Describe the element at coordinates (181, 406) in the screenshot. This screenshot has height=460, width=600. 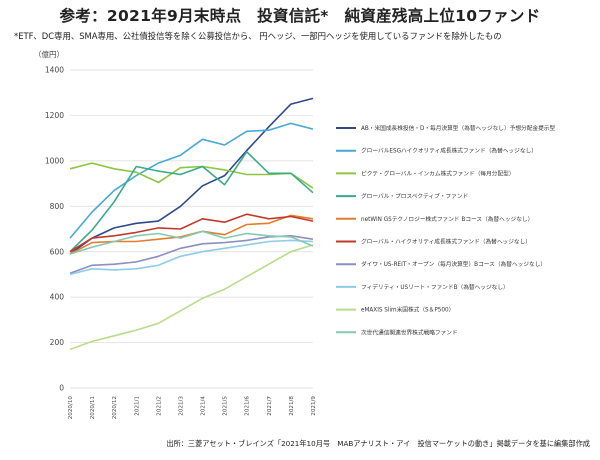
I see `x-tick-label: 2021/3` at that location.